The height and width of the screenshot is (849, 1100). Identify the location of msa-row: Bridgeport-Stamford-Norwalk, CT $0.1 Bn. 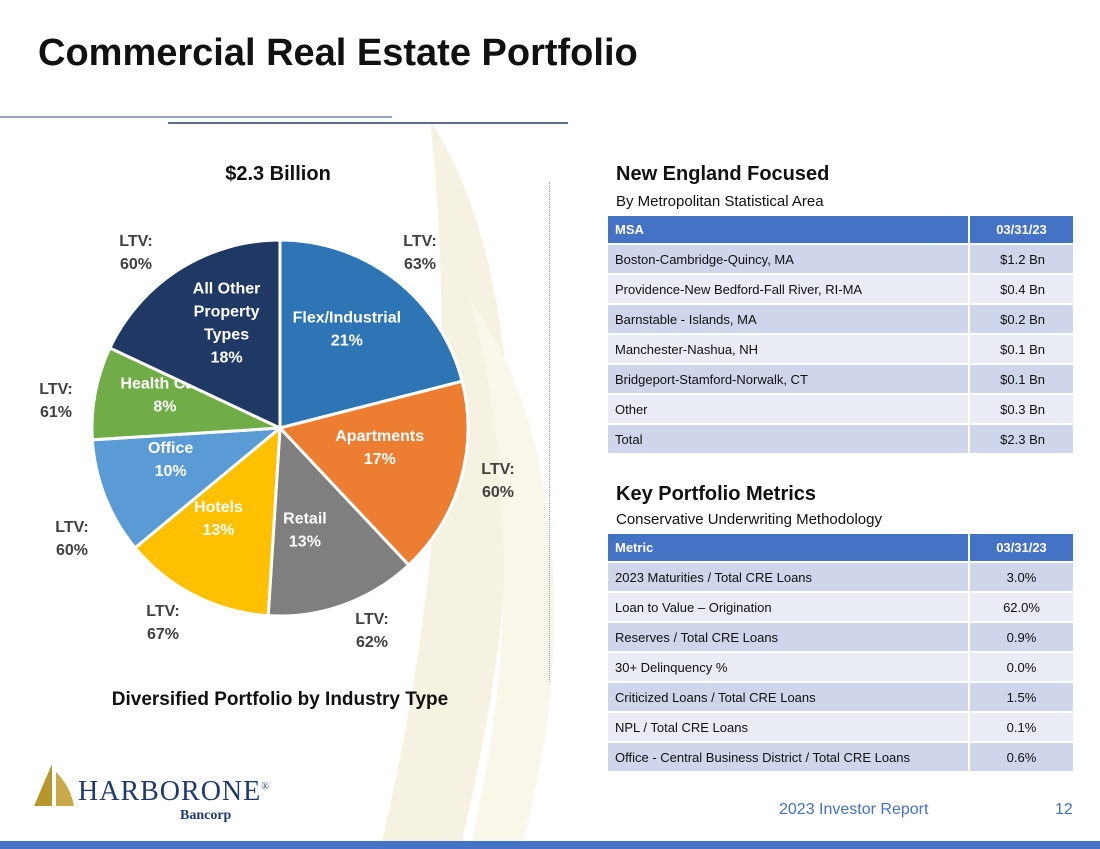
(840, 378).